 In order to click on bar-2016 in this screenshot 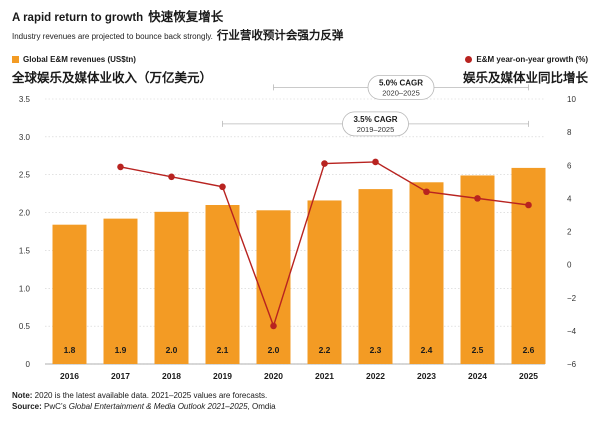, I will do `click(69, 294)`.